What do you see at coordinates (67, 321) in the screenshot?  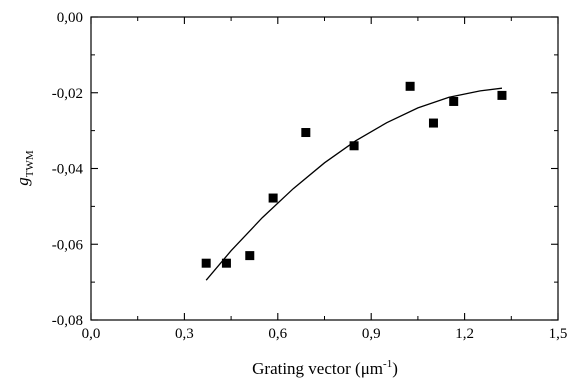 I see `y-tick-label: -0,08` at bounding box center [67, 321].